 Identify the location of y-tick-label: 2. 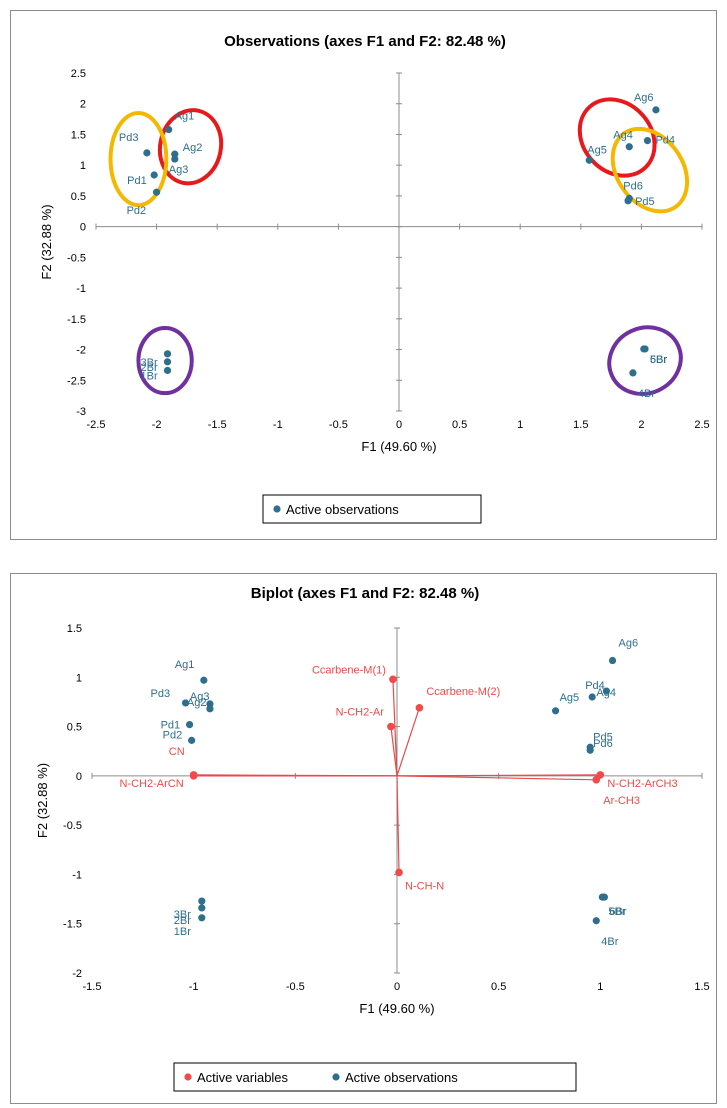
(83, 105).